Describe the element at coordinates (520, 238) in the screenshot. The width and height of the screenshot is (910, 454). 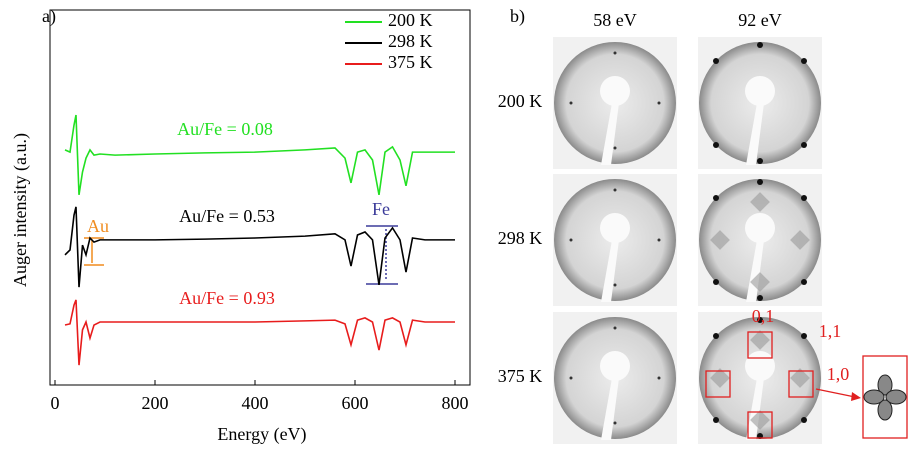
I see `row-label: 298 K` at that location.